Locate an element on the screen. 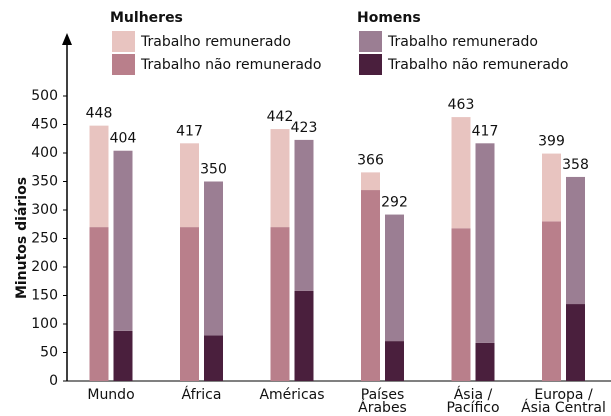 This screenshot has width=611, height=416. axis-arrow is located at coordinates (67, 39).